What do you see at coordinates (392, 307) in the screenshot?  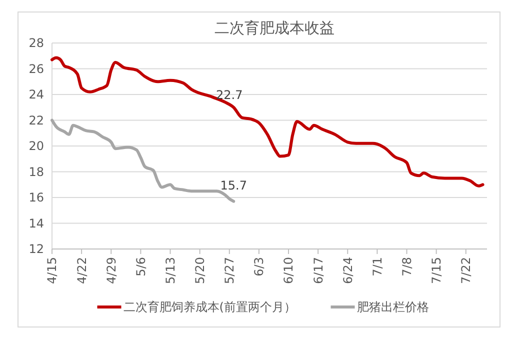 I see `legend-label: 肥猪出栏价格` at bounding box center [392, 307].